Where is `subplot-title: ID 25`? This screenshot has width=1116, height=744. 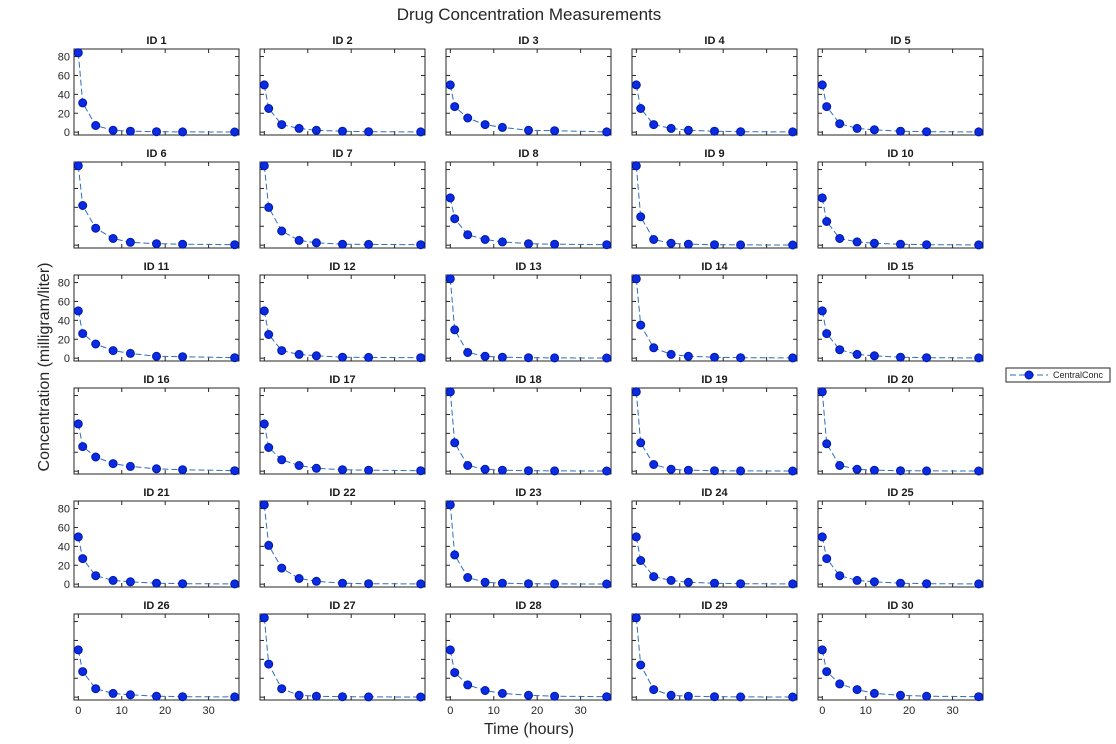
subplot-title: ID 25 is located at coordinates (900, 493).